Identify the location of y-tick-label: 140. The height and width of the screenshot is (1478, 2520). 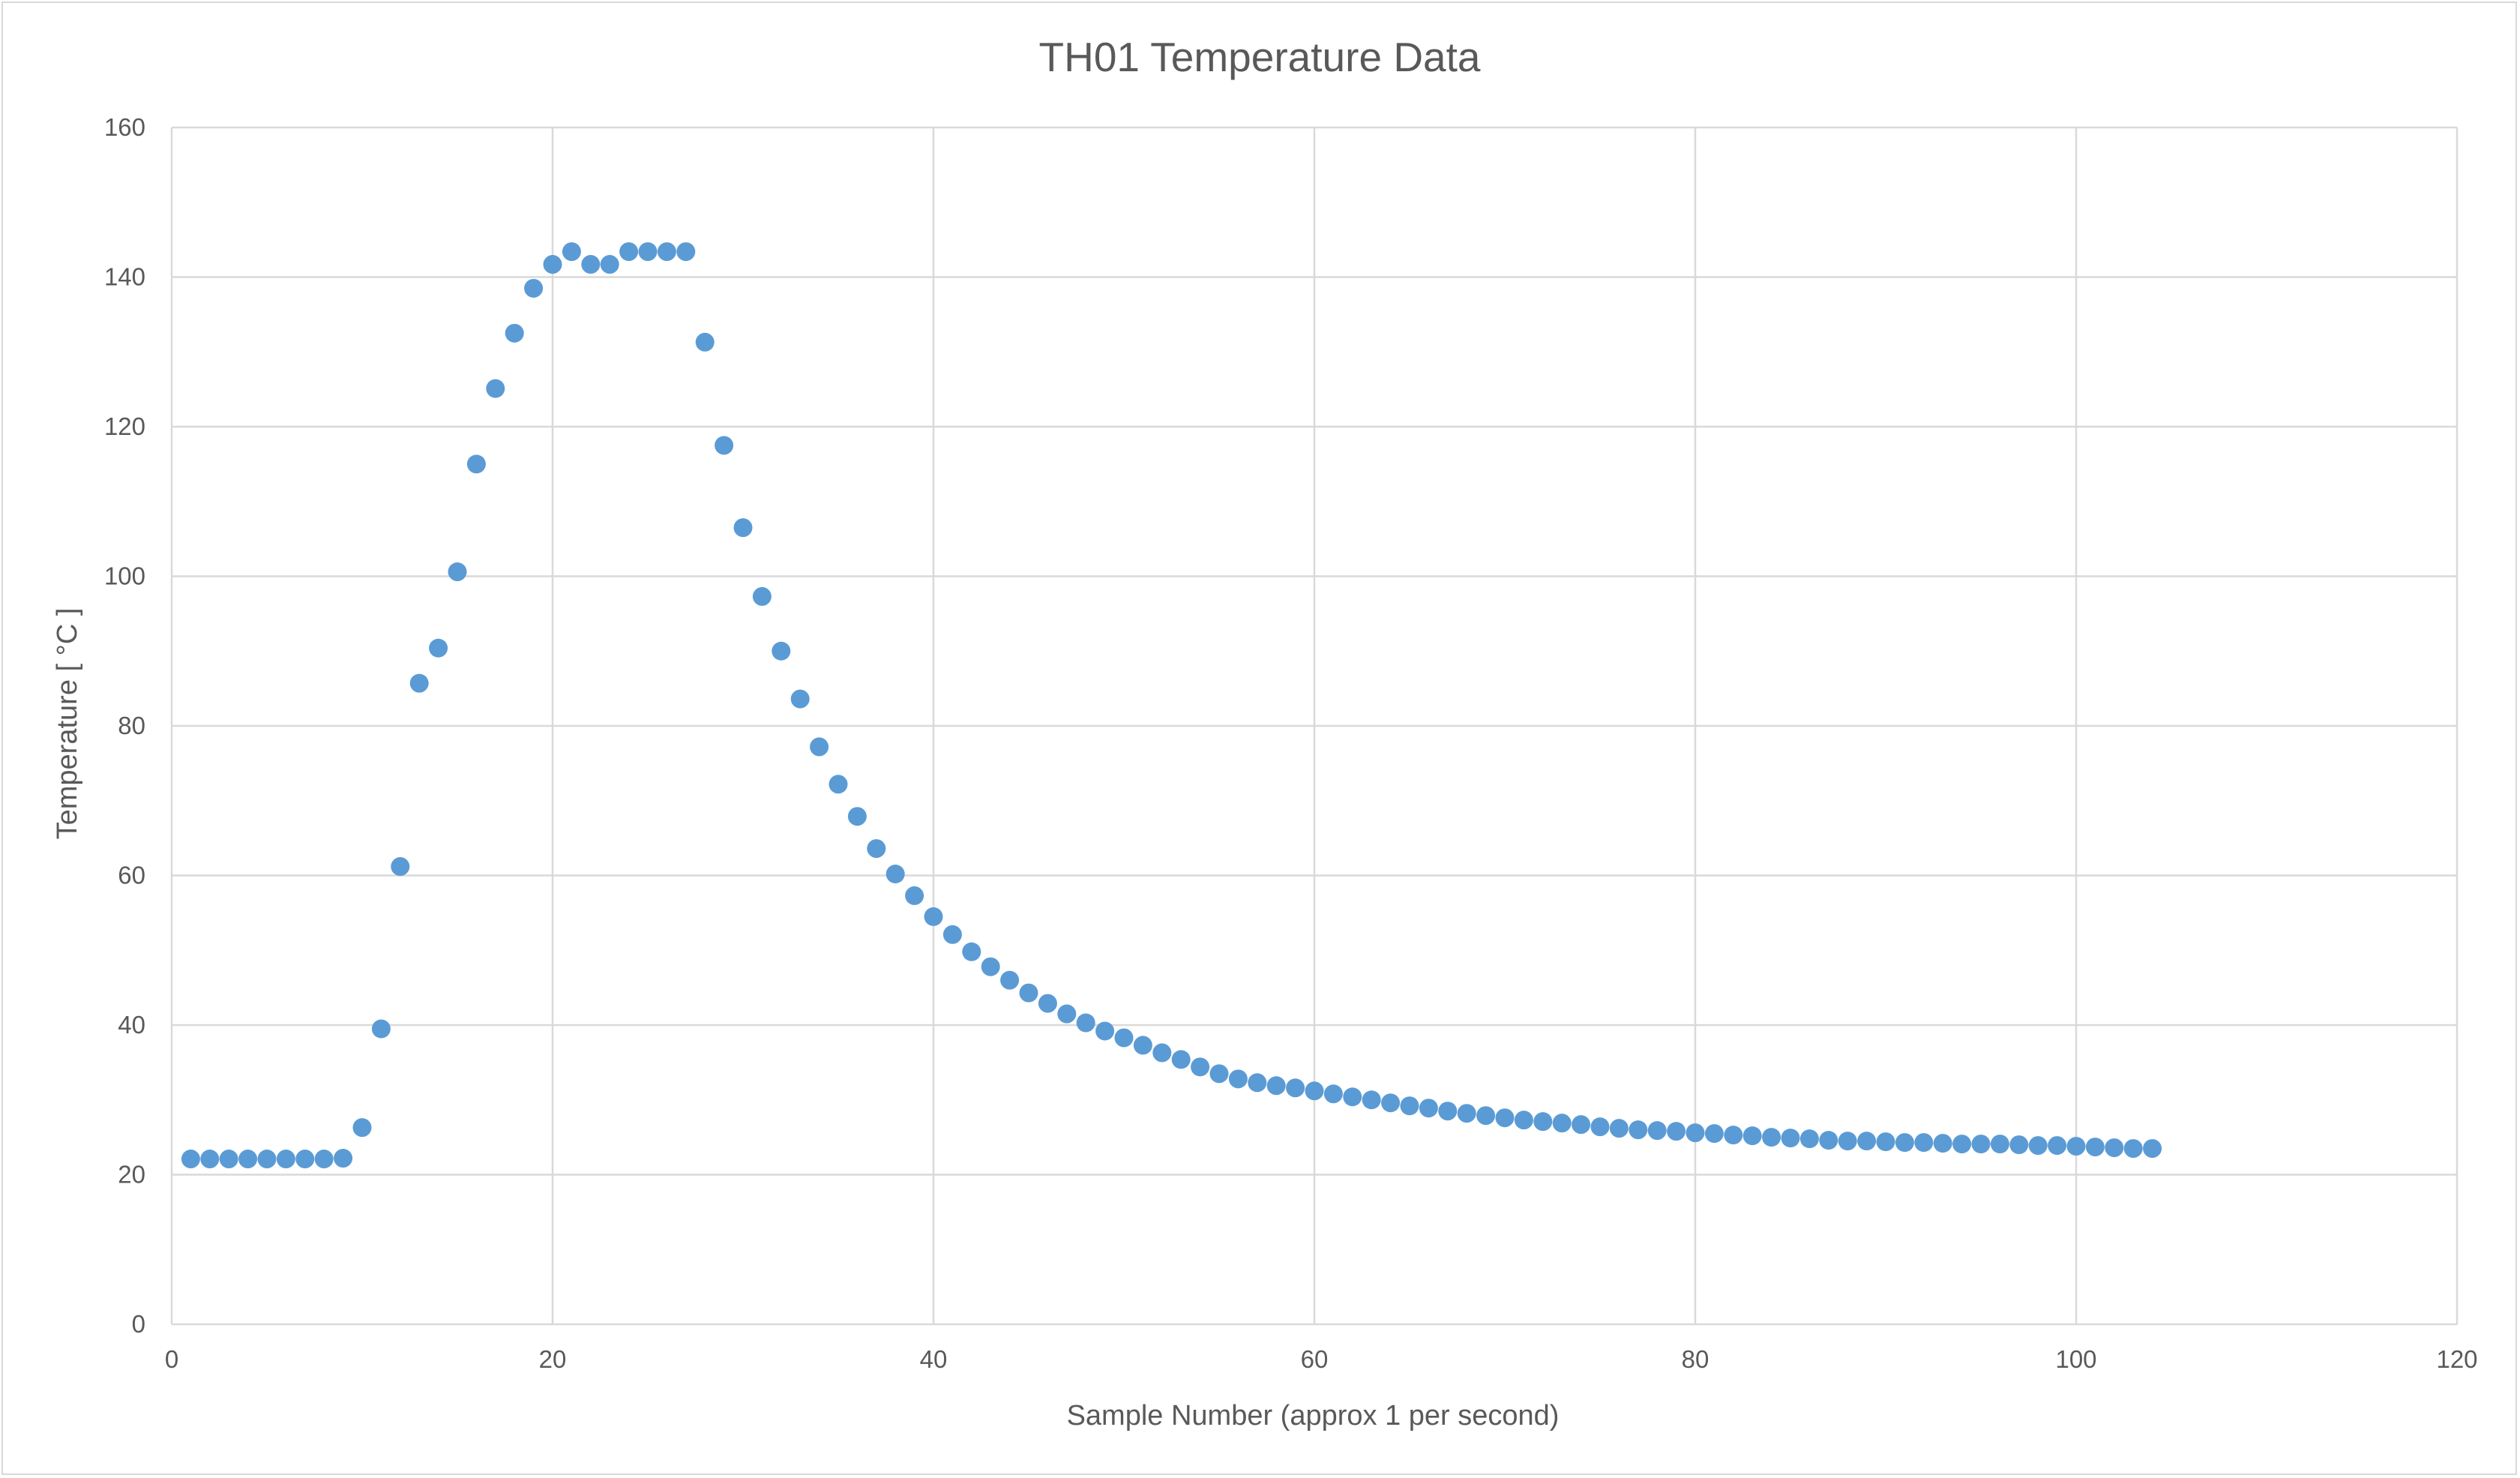
(124, 277).